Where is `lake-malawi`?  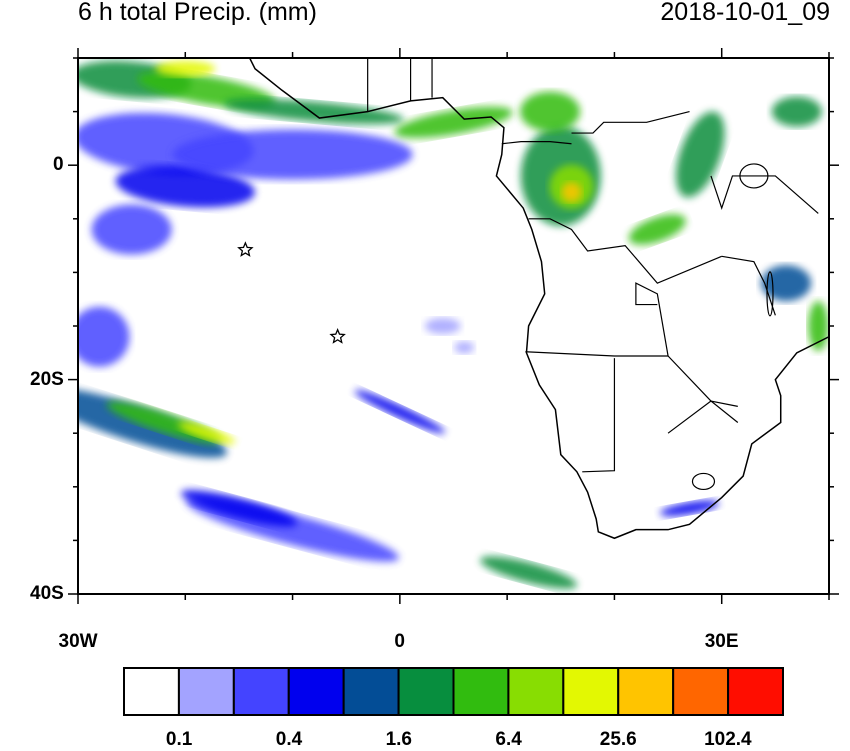
lake-malawi is located at coordinates (770, 294).